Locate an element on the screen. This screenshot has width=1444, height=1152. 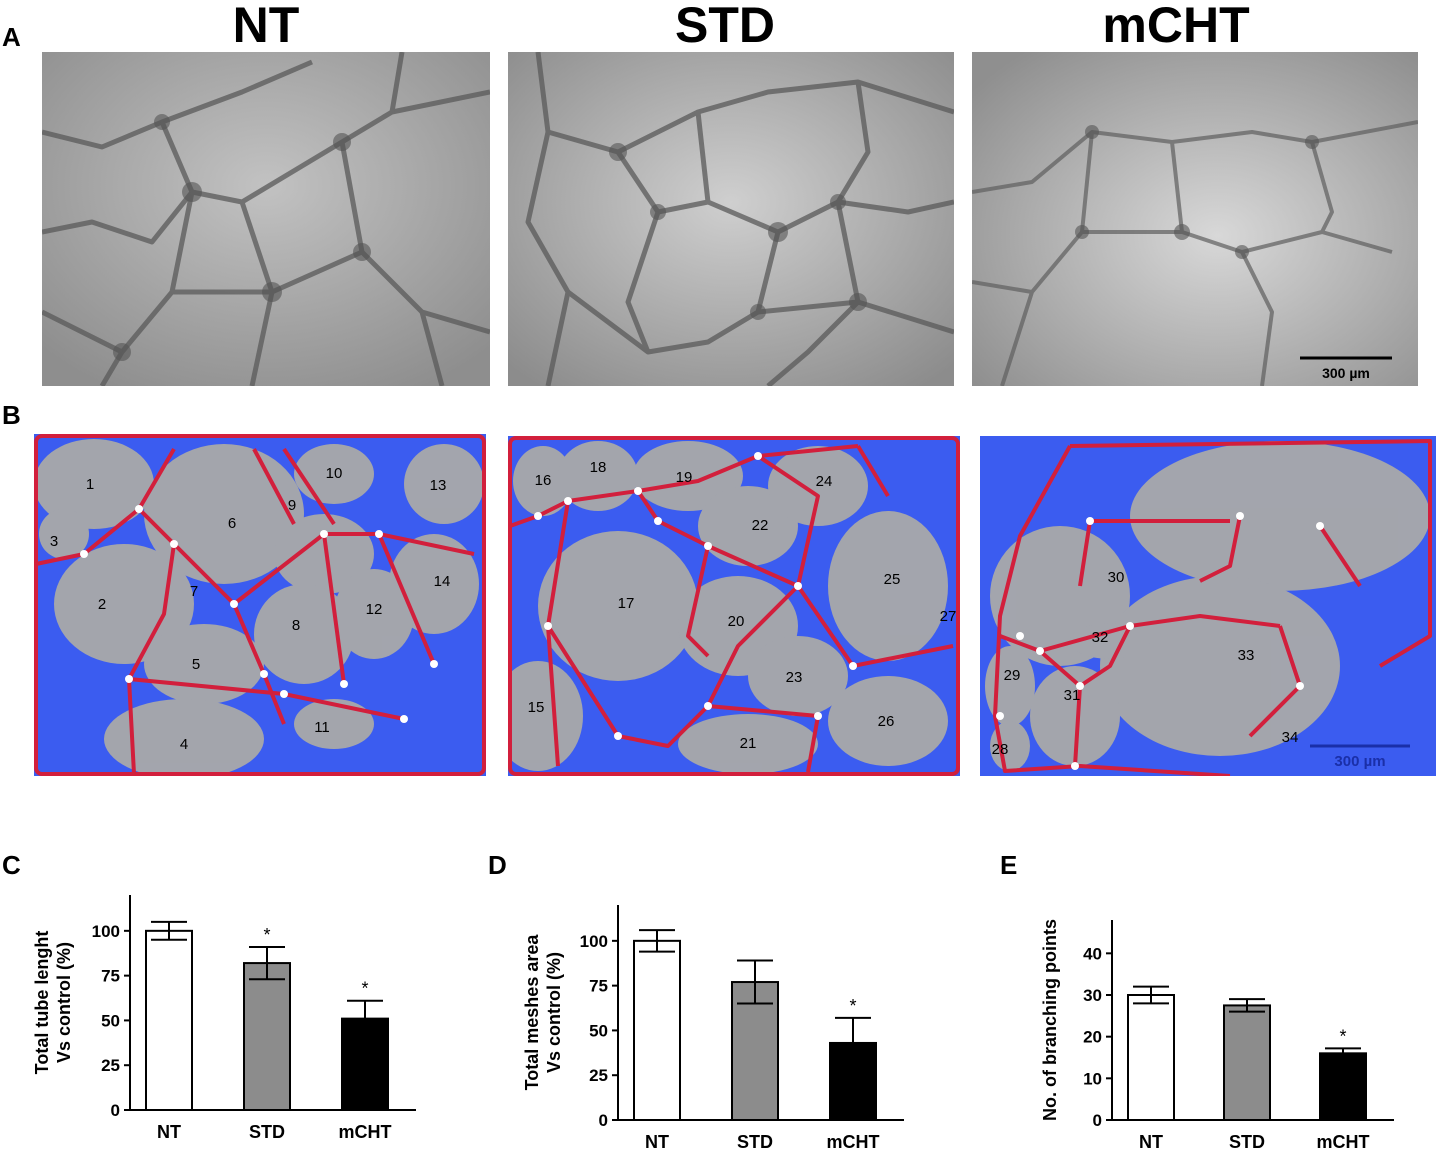
panel-label-e: E is located at coordinates (1009, 865).